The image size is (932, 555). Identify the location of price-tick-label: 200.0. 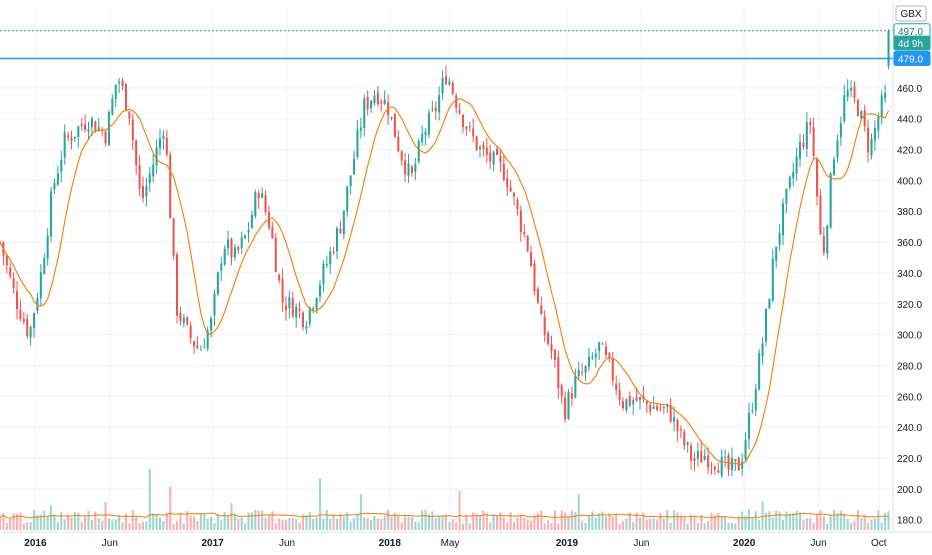
(909, 490).